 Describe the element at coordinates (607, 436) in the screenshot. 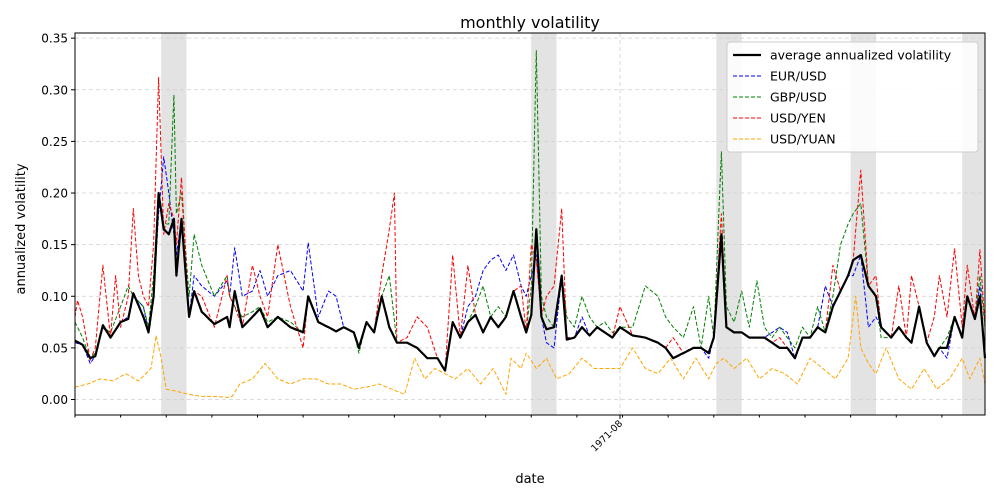

I see `x-tick-label: 1971-08` at that location.